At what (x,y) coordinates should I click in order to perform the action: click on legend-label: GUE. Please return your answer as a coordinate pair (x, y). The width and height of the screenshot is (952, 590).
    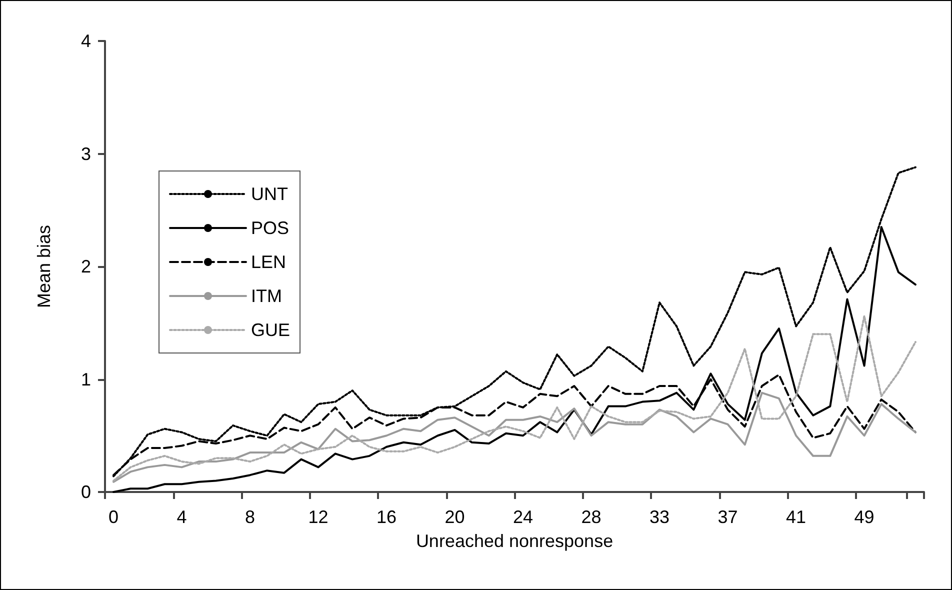
    Looking at the image, I should click on (270, 330).